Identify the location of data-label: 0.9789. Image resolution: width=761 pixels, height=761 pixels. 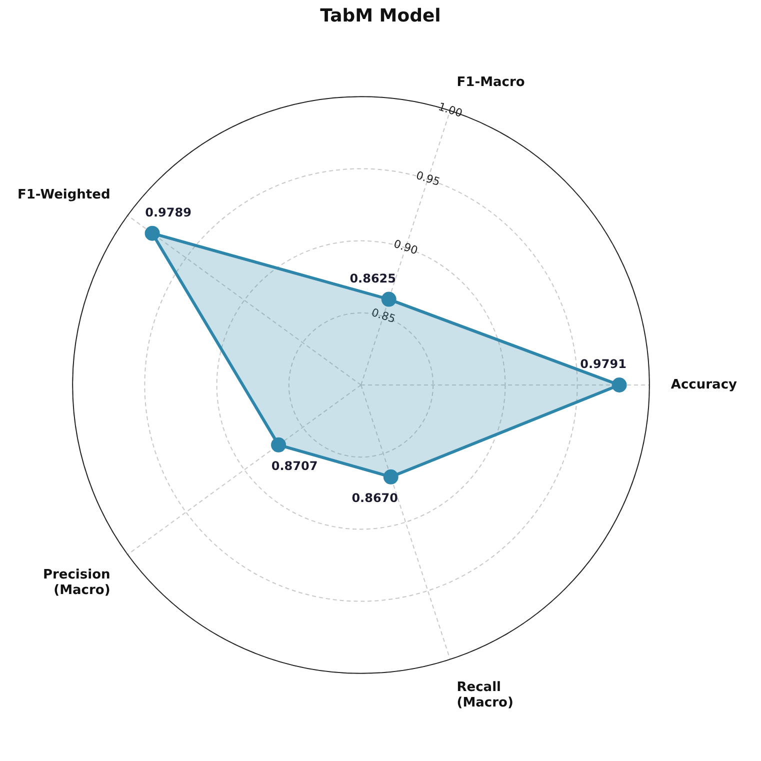
(168, 212).